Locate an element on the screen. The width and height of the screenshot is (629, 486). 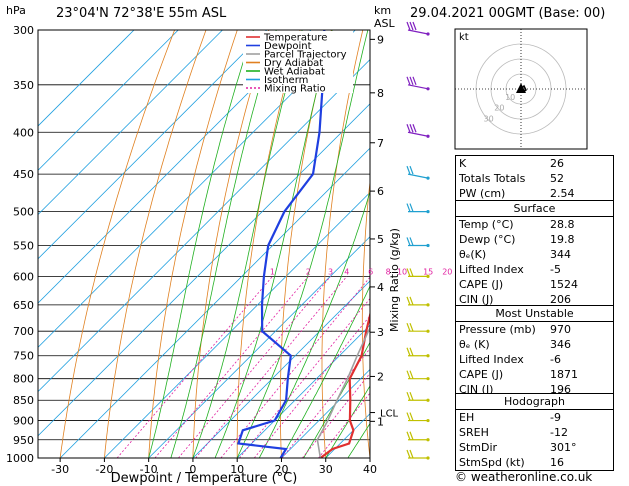
index-row: PW (cm) 2.54 is located at coordinates (534, 193).